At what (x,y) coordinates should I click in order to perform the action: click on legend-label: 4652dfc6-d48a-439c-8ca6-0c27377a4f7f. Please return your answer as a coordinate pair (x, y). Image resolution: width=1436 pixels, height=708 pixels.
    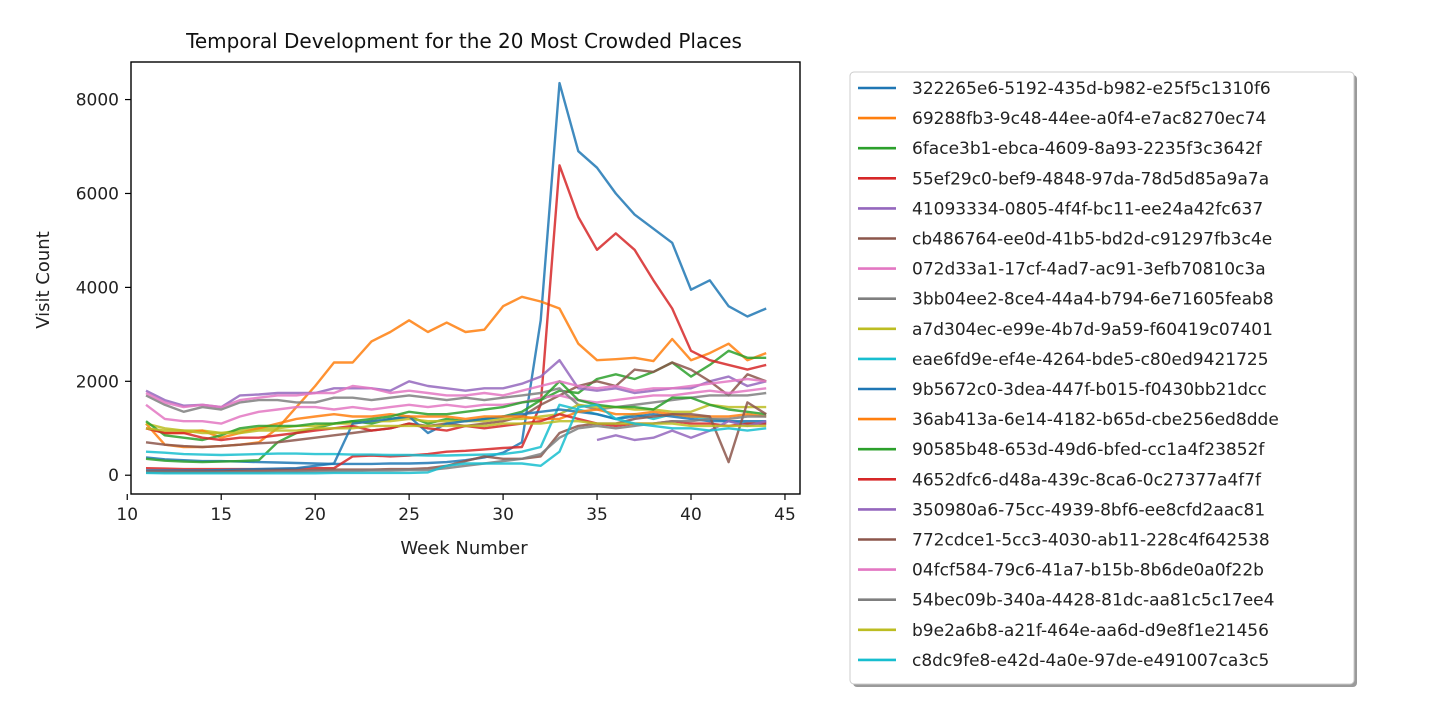
    Looking at the image, I should click on (1087, 480).